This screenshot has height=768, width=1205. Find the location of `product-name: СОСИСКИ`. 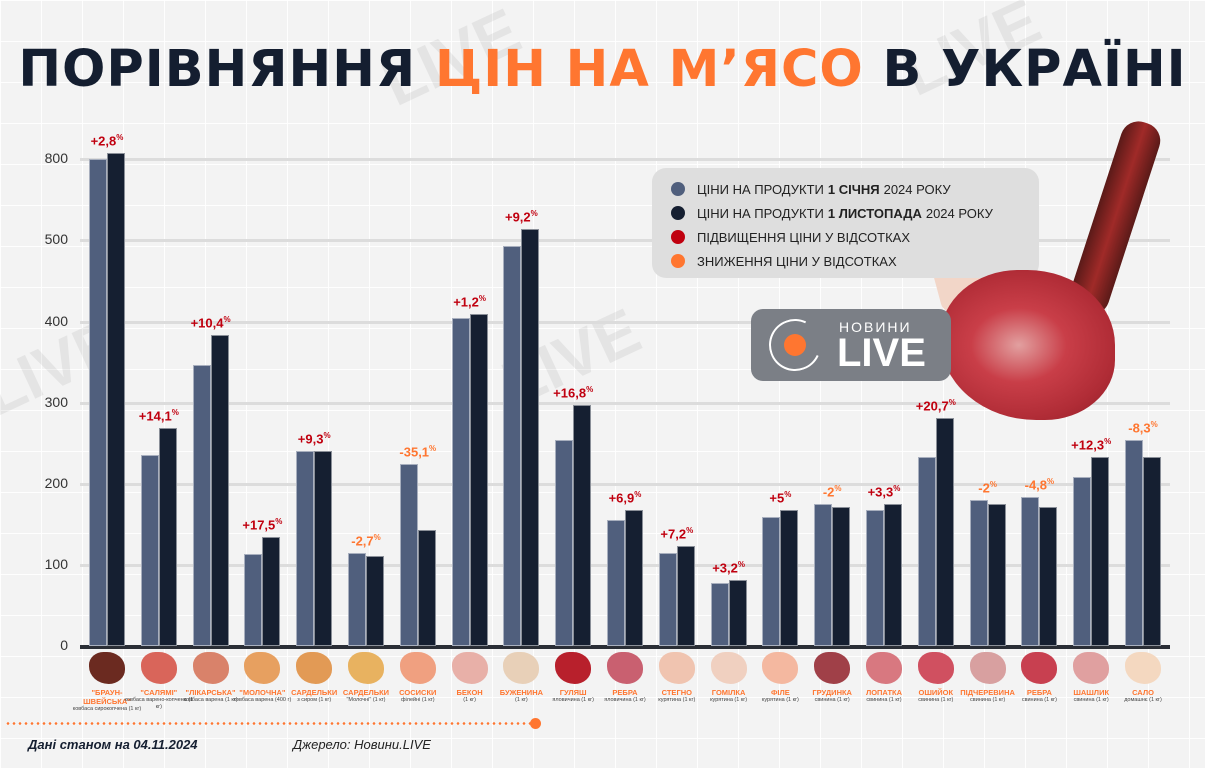

product-name: СОСИСКИ is located at coordinates (418, 692).